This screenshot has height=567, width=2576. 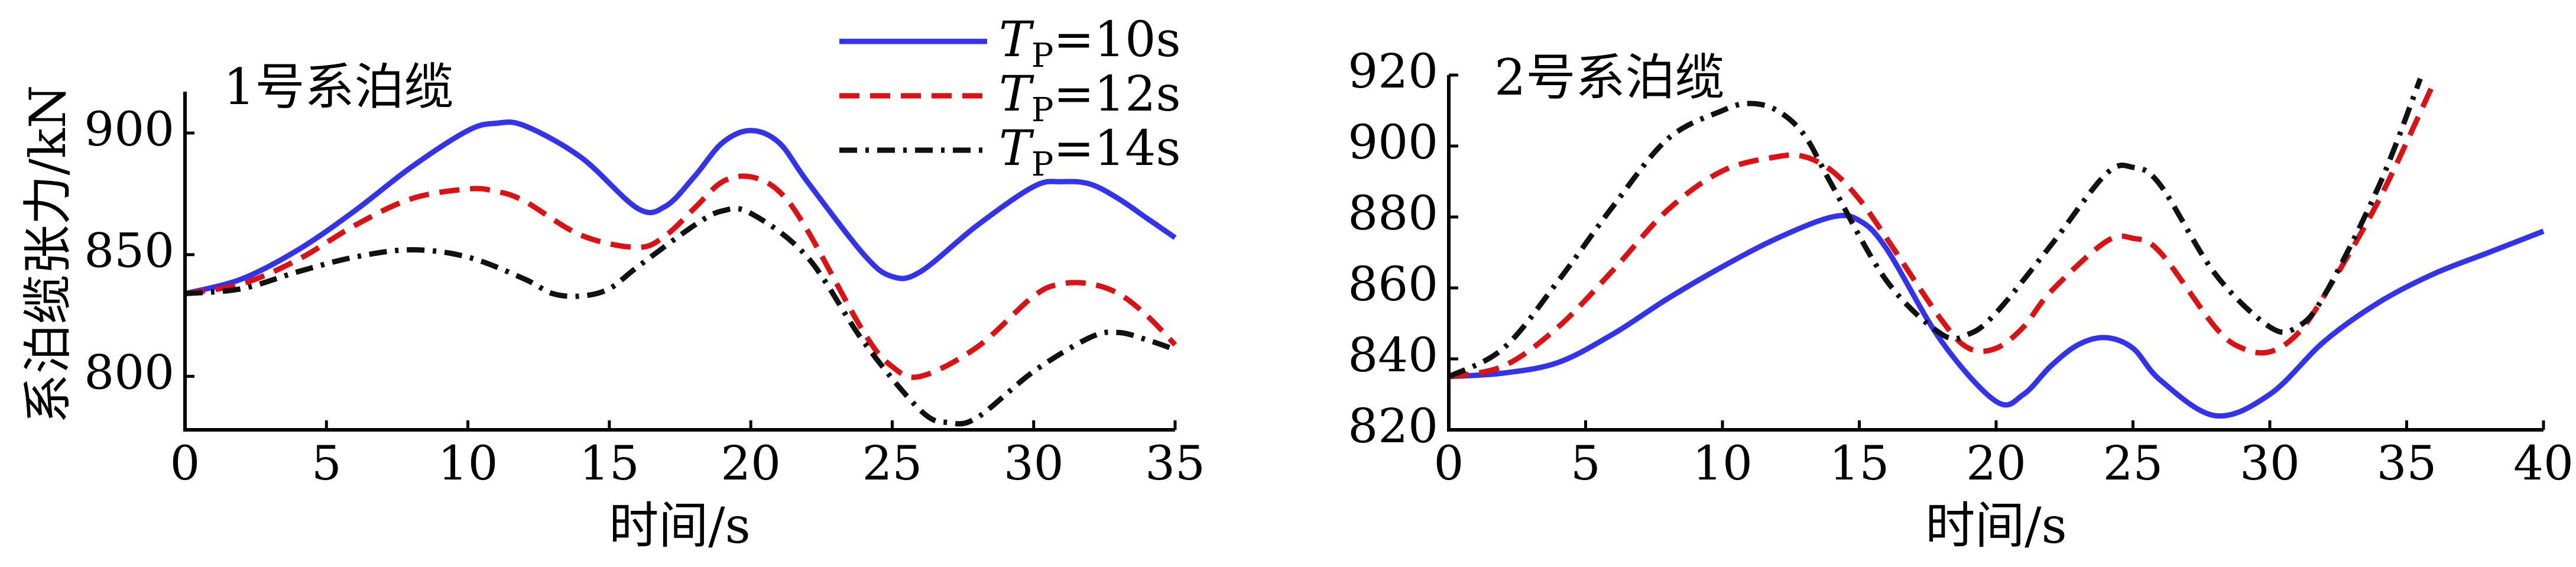 I want to click on panel-2-x-tick-label: 15, so click(x=1859, y=464).